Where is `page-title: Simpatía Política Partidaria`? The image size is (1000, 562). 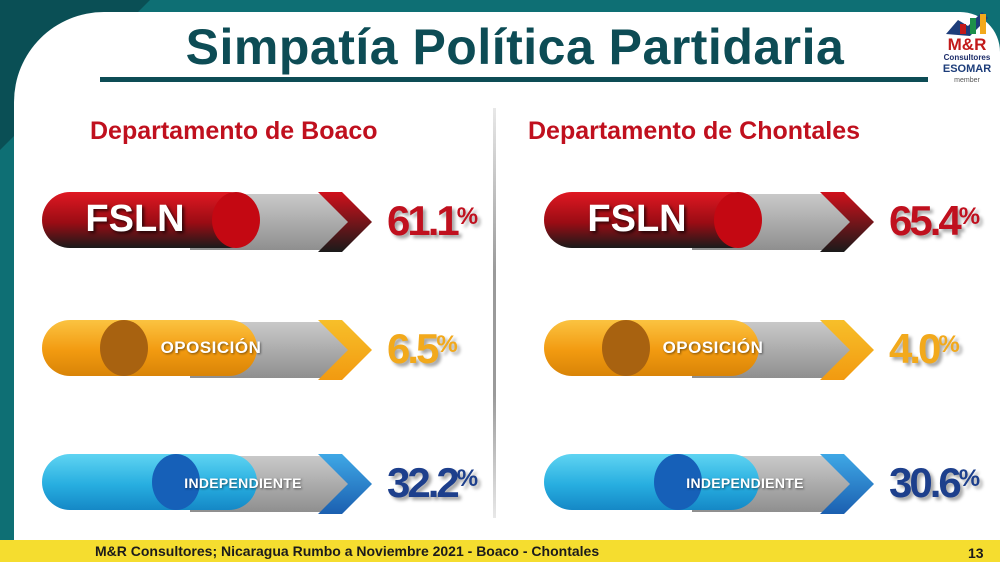 page-title: Simpatía Política Partidaria is located at coordinates (515, 47).